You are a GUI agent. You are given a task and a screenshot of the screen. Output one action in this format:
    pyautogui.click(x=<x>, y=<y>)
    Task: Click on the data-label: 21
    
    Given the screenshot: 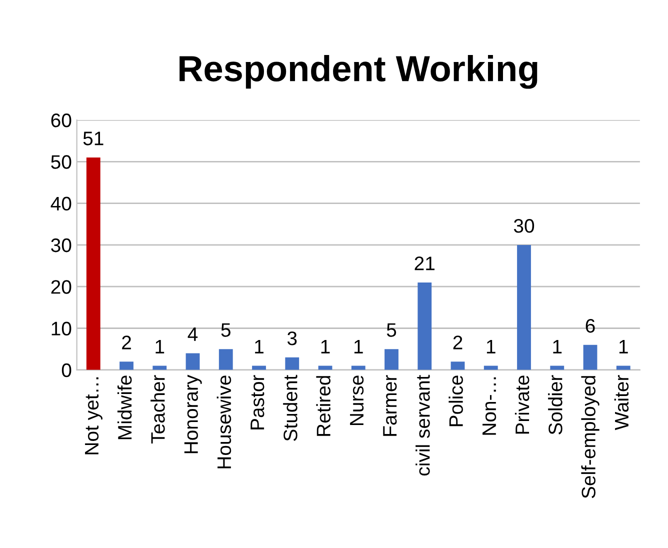 What is the action you would take?
    pyautogui.click(x=424, y=263)
    